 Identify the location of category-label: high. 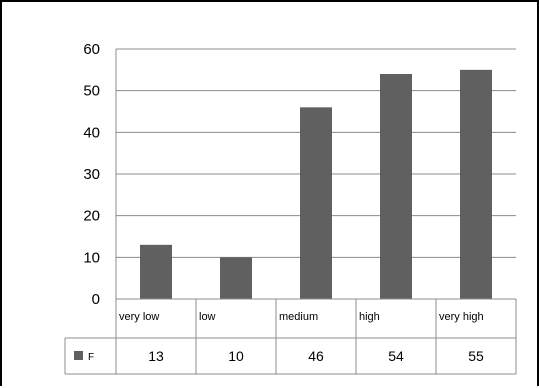
(369, 317).